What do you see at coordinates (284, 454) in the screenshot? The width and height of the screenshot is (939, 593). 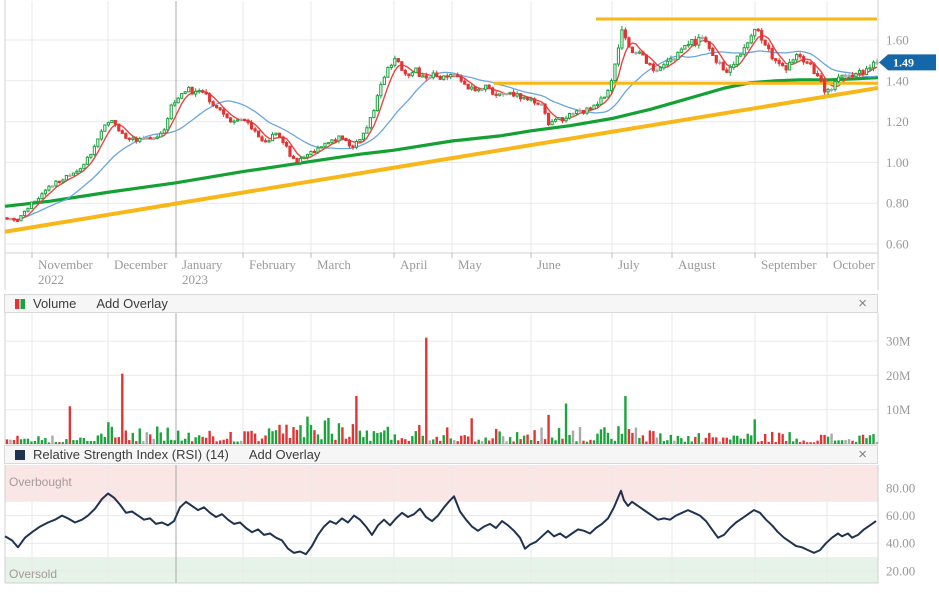 I see `rsi-add-overlay-link: Add Overlay` at bounding box center [284, 454].